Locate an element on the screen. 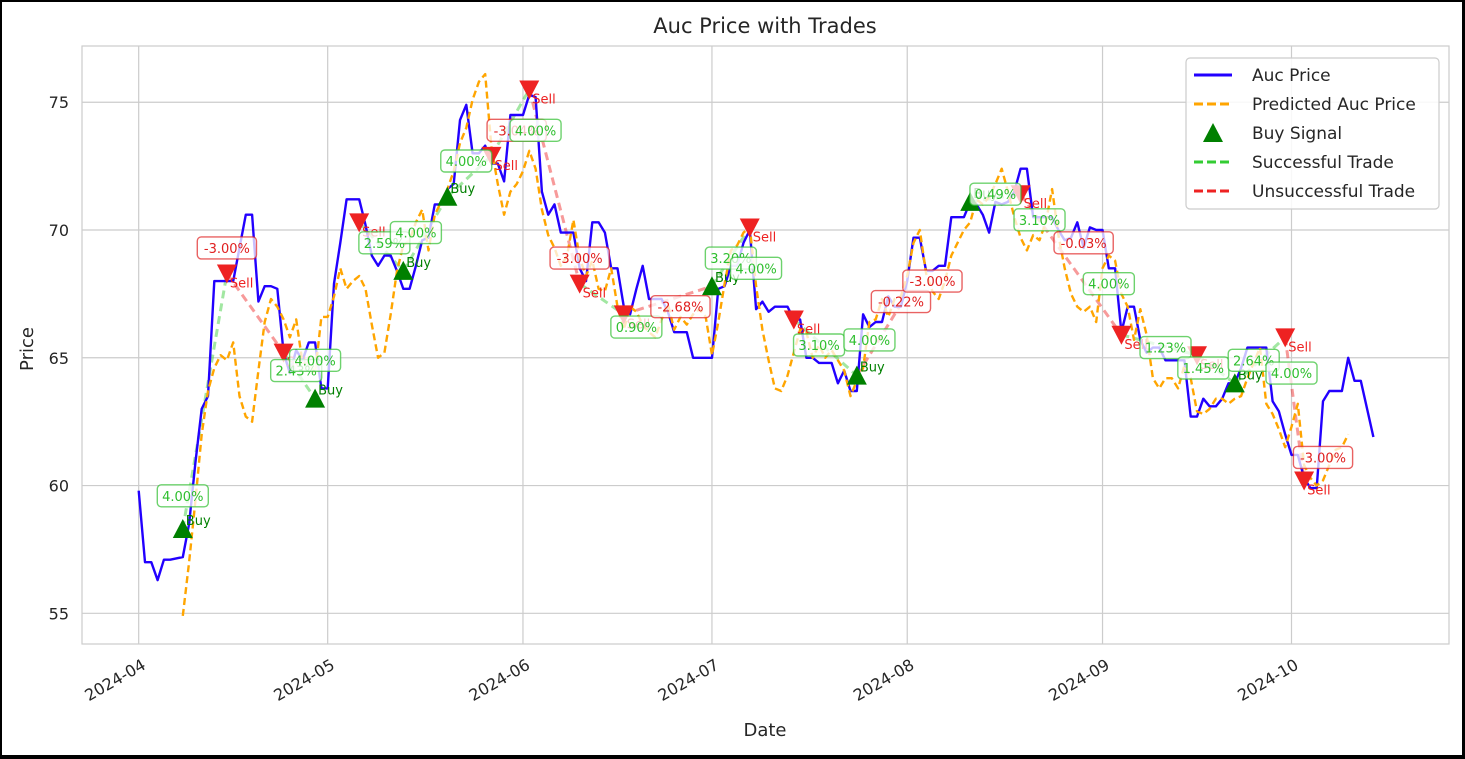  x-tick-label: 2024-07 is located at coordinates (688, 680).